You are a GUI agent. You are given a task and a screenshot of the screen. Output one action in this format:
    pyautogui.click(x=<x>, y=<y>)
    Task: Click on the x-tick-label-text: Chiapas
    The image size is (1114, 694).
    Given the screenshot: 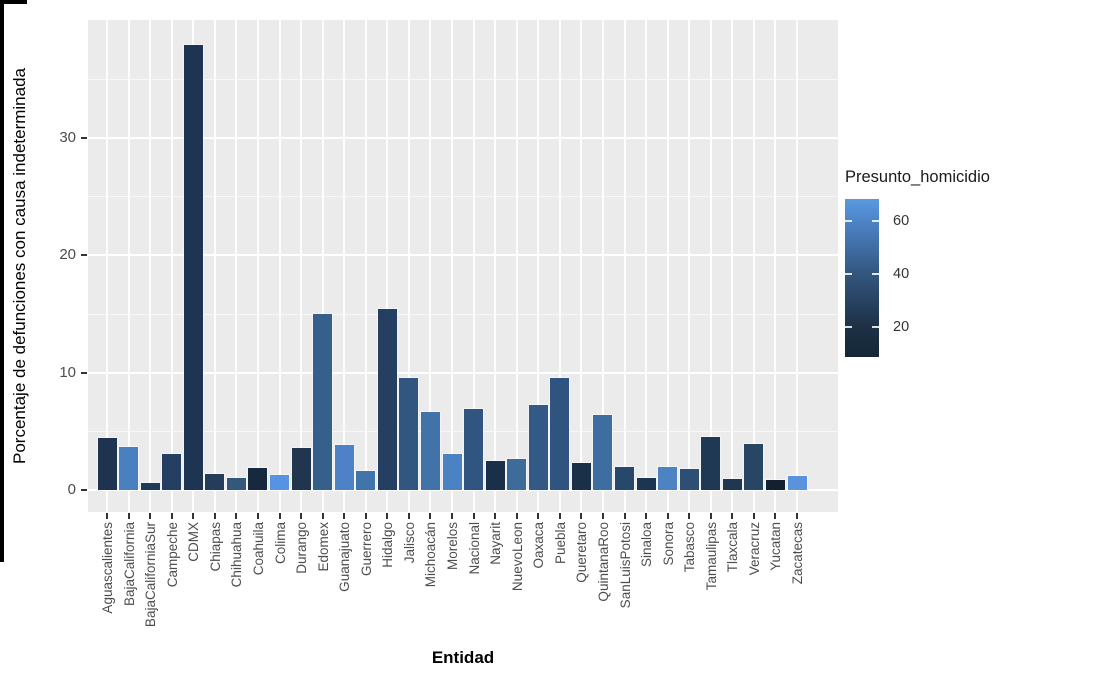 What is the action you would take?
    pyautogui.click(x=215, y=547)
    